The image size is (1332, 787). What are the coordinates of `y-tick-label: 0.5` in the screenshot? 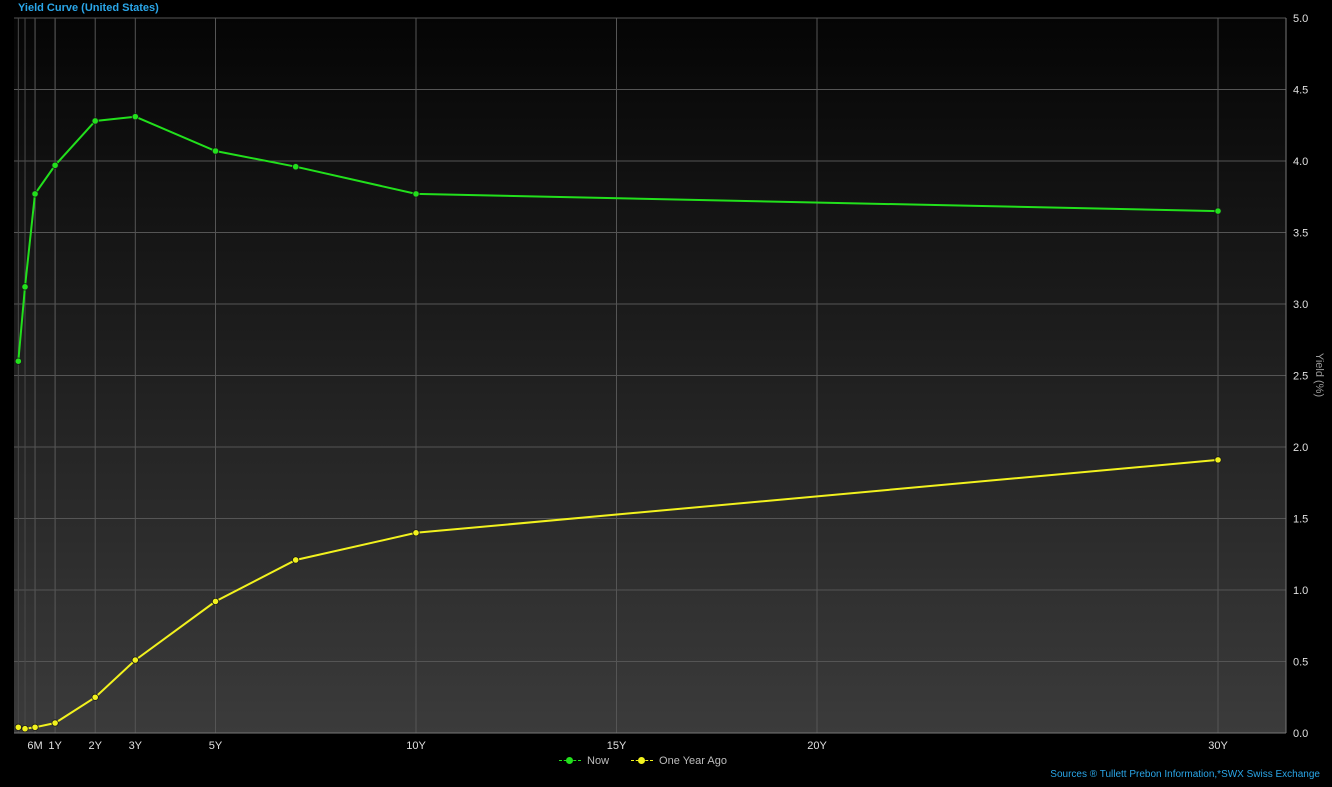 It's located at (1300, 663).